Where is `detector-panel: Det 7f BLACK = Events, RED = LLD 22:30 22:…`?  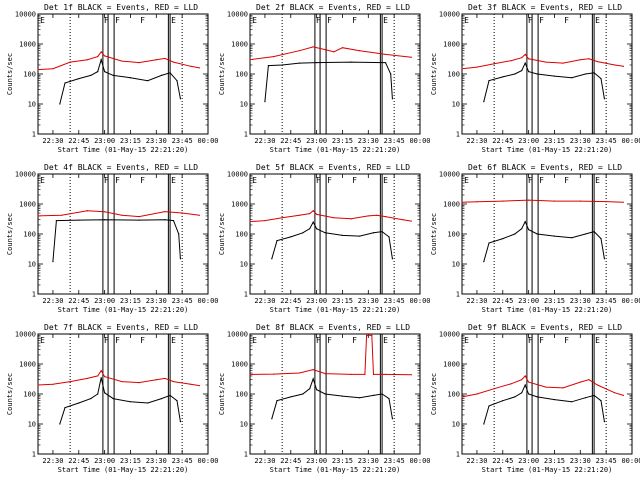
detector-panel: Det 7f BLACK = Events, RED = LLD 22:30 22:… is located at coordinates (112, 398).